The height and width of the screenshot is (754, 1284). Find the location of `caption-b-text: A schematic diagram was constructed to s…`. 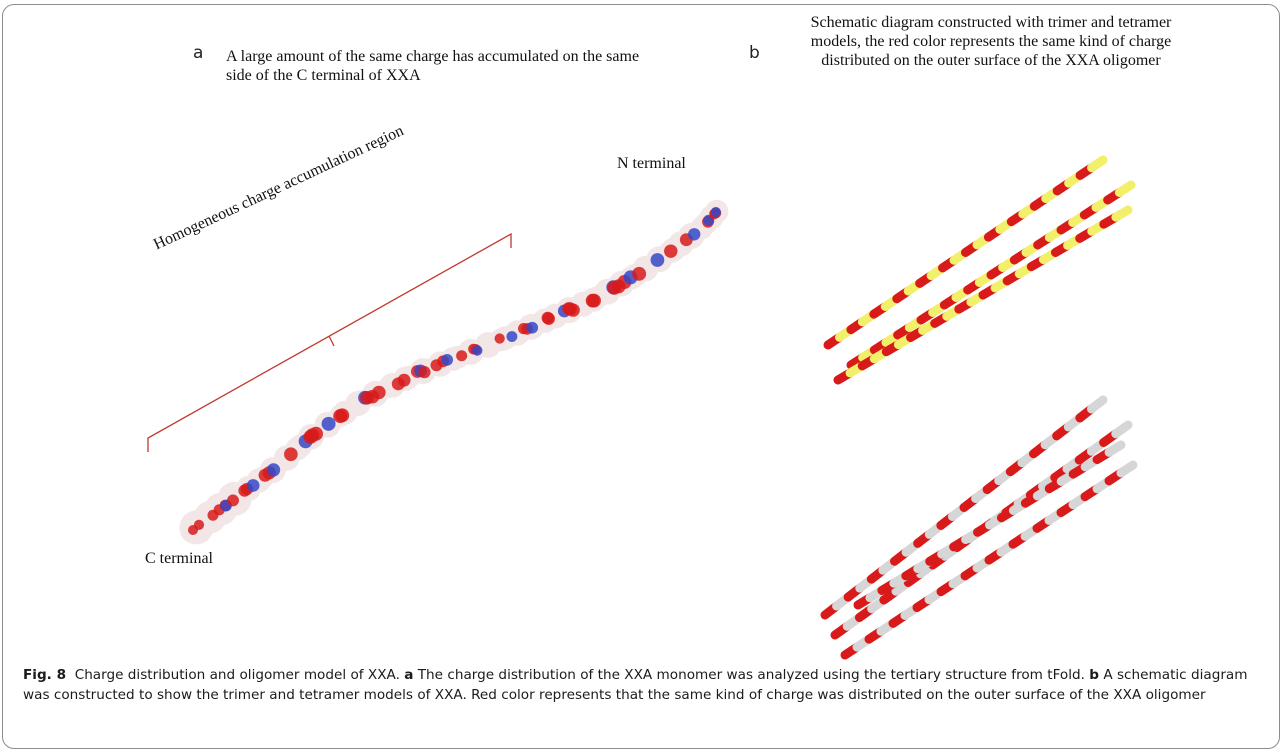

caption-b-text: A schematic diagram was constructed to s… is located at coordinates (635, 685).